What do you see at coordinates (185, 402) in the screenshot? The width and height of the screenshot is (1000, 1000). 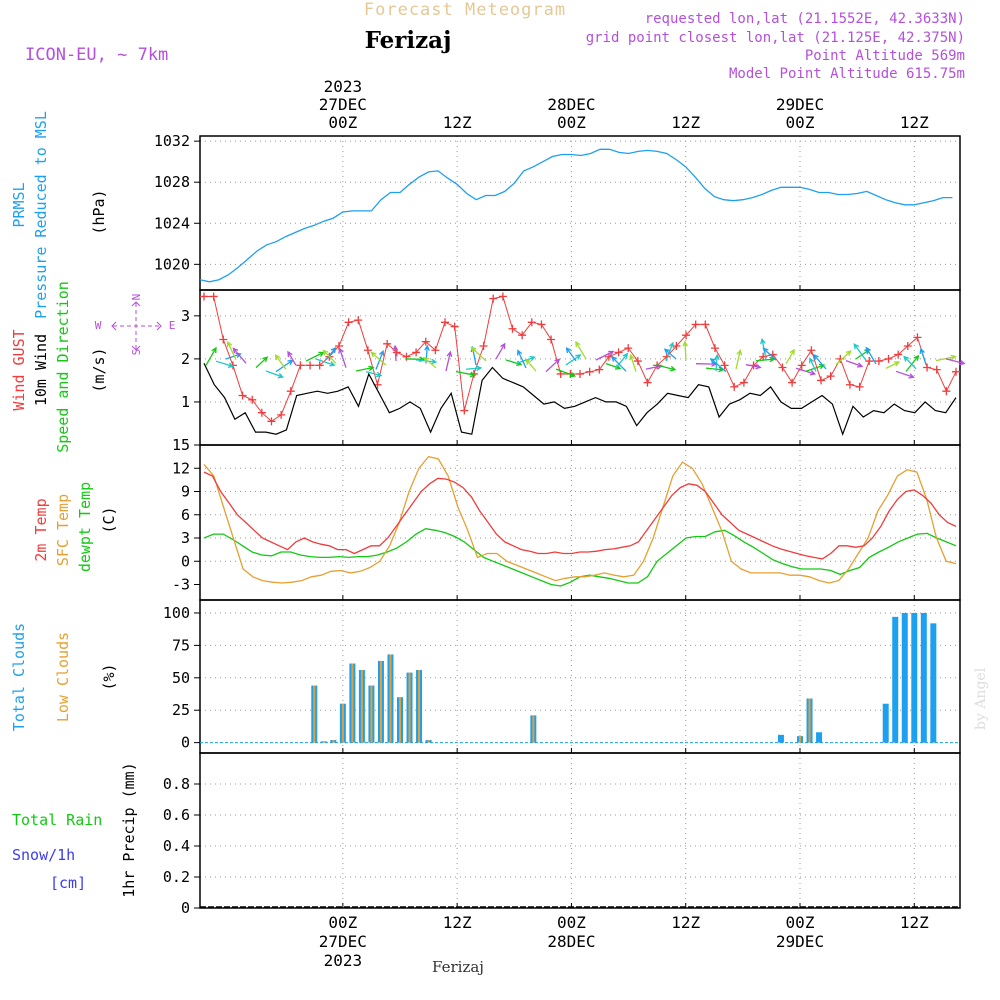 I see `wind-ytick-label: 1` at bounding box center [185, 402].